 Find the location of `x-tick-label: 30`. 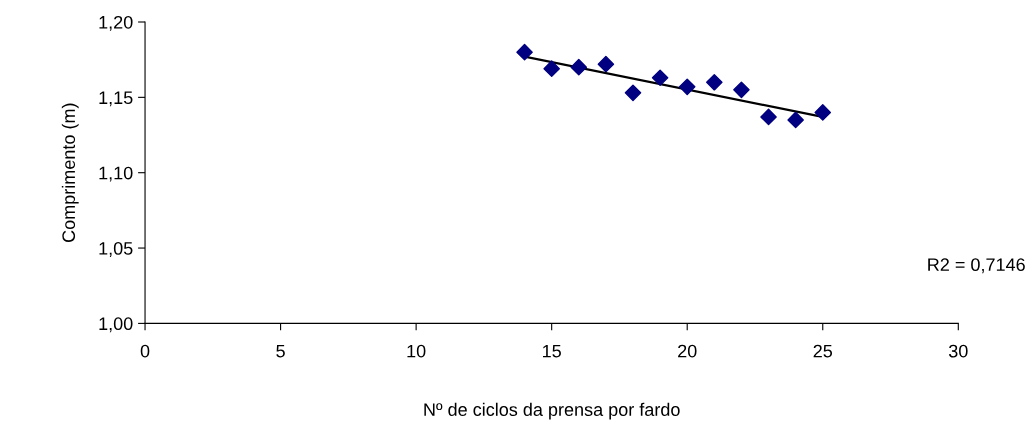

x-tick-label: 30 is located at coordinates (958, 351).